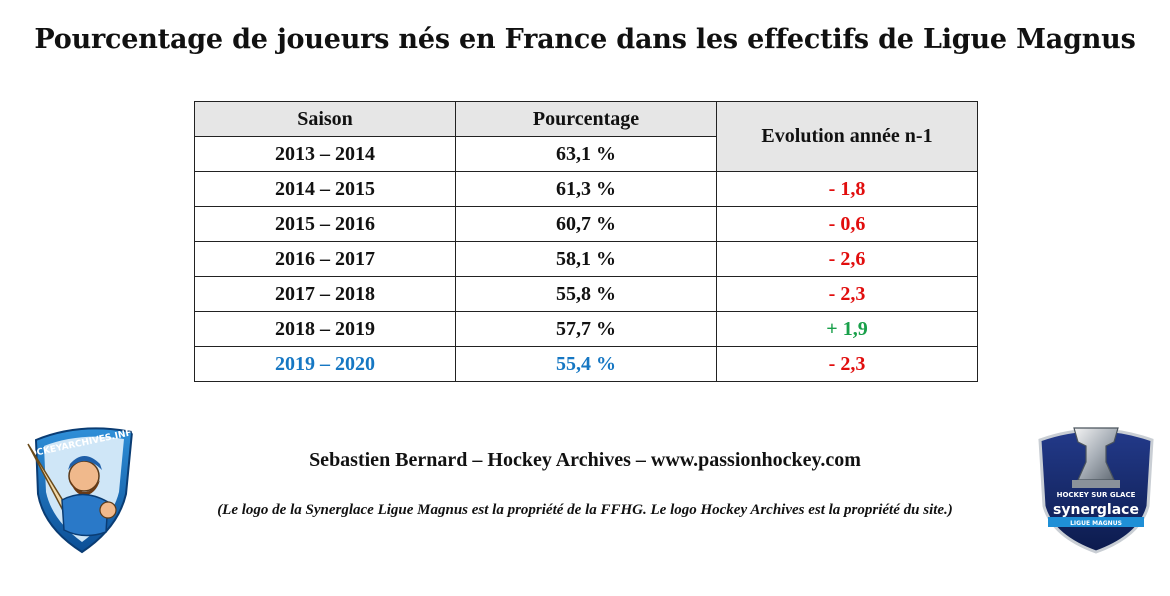 This screenshot has height=596, width=1170. Describe the element at coordinates (325, 364) in the screenshot. I see `cell-saison: 2019 – 2020` at that location.